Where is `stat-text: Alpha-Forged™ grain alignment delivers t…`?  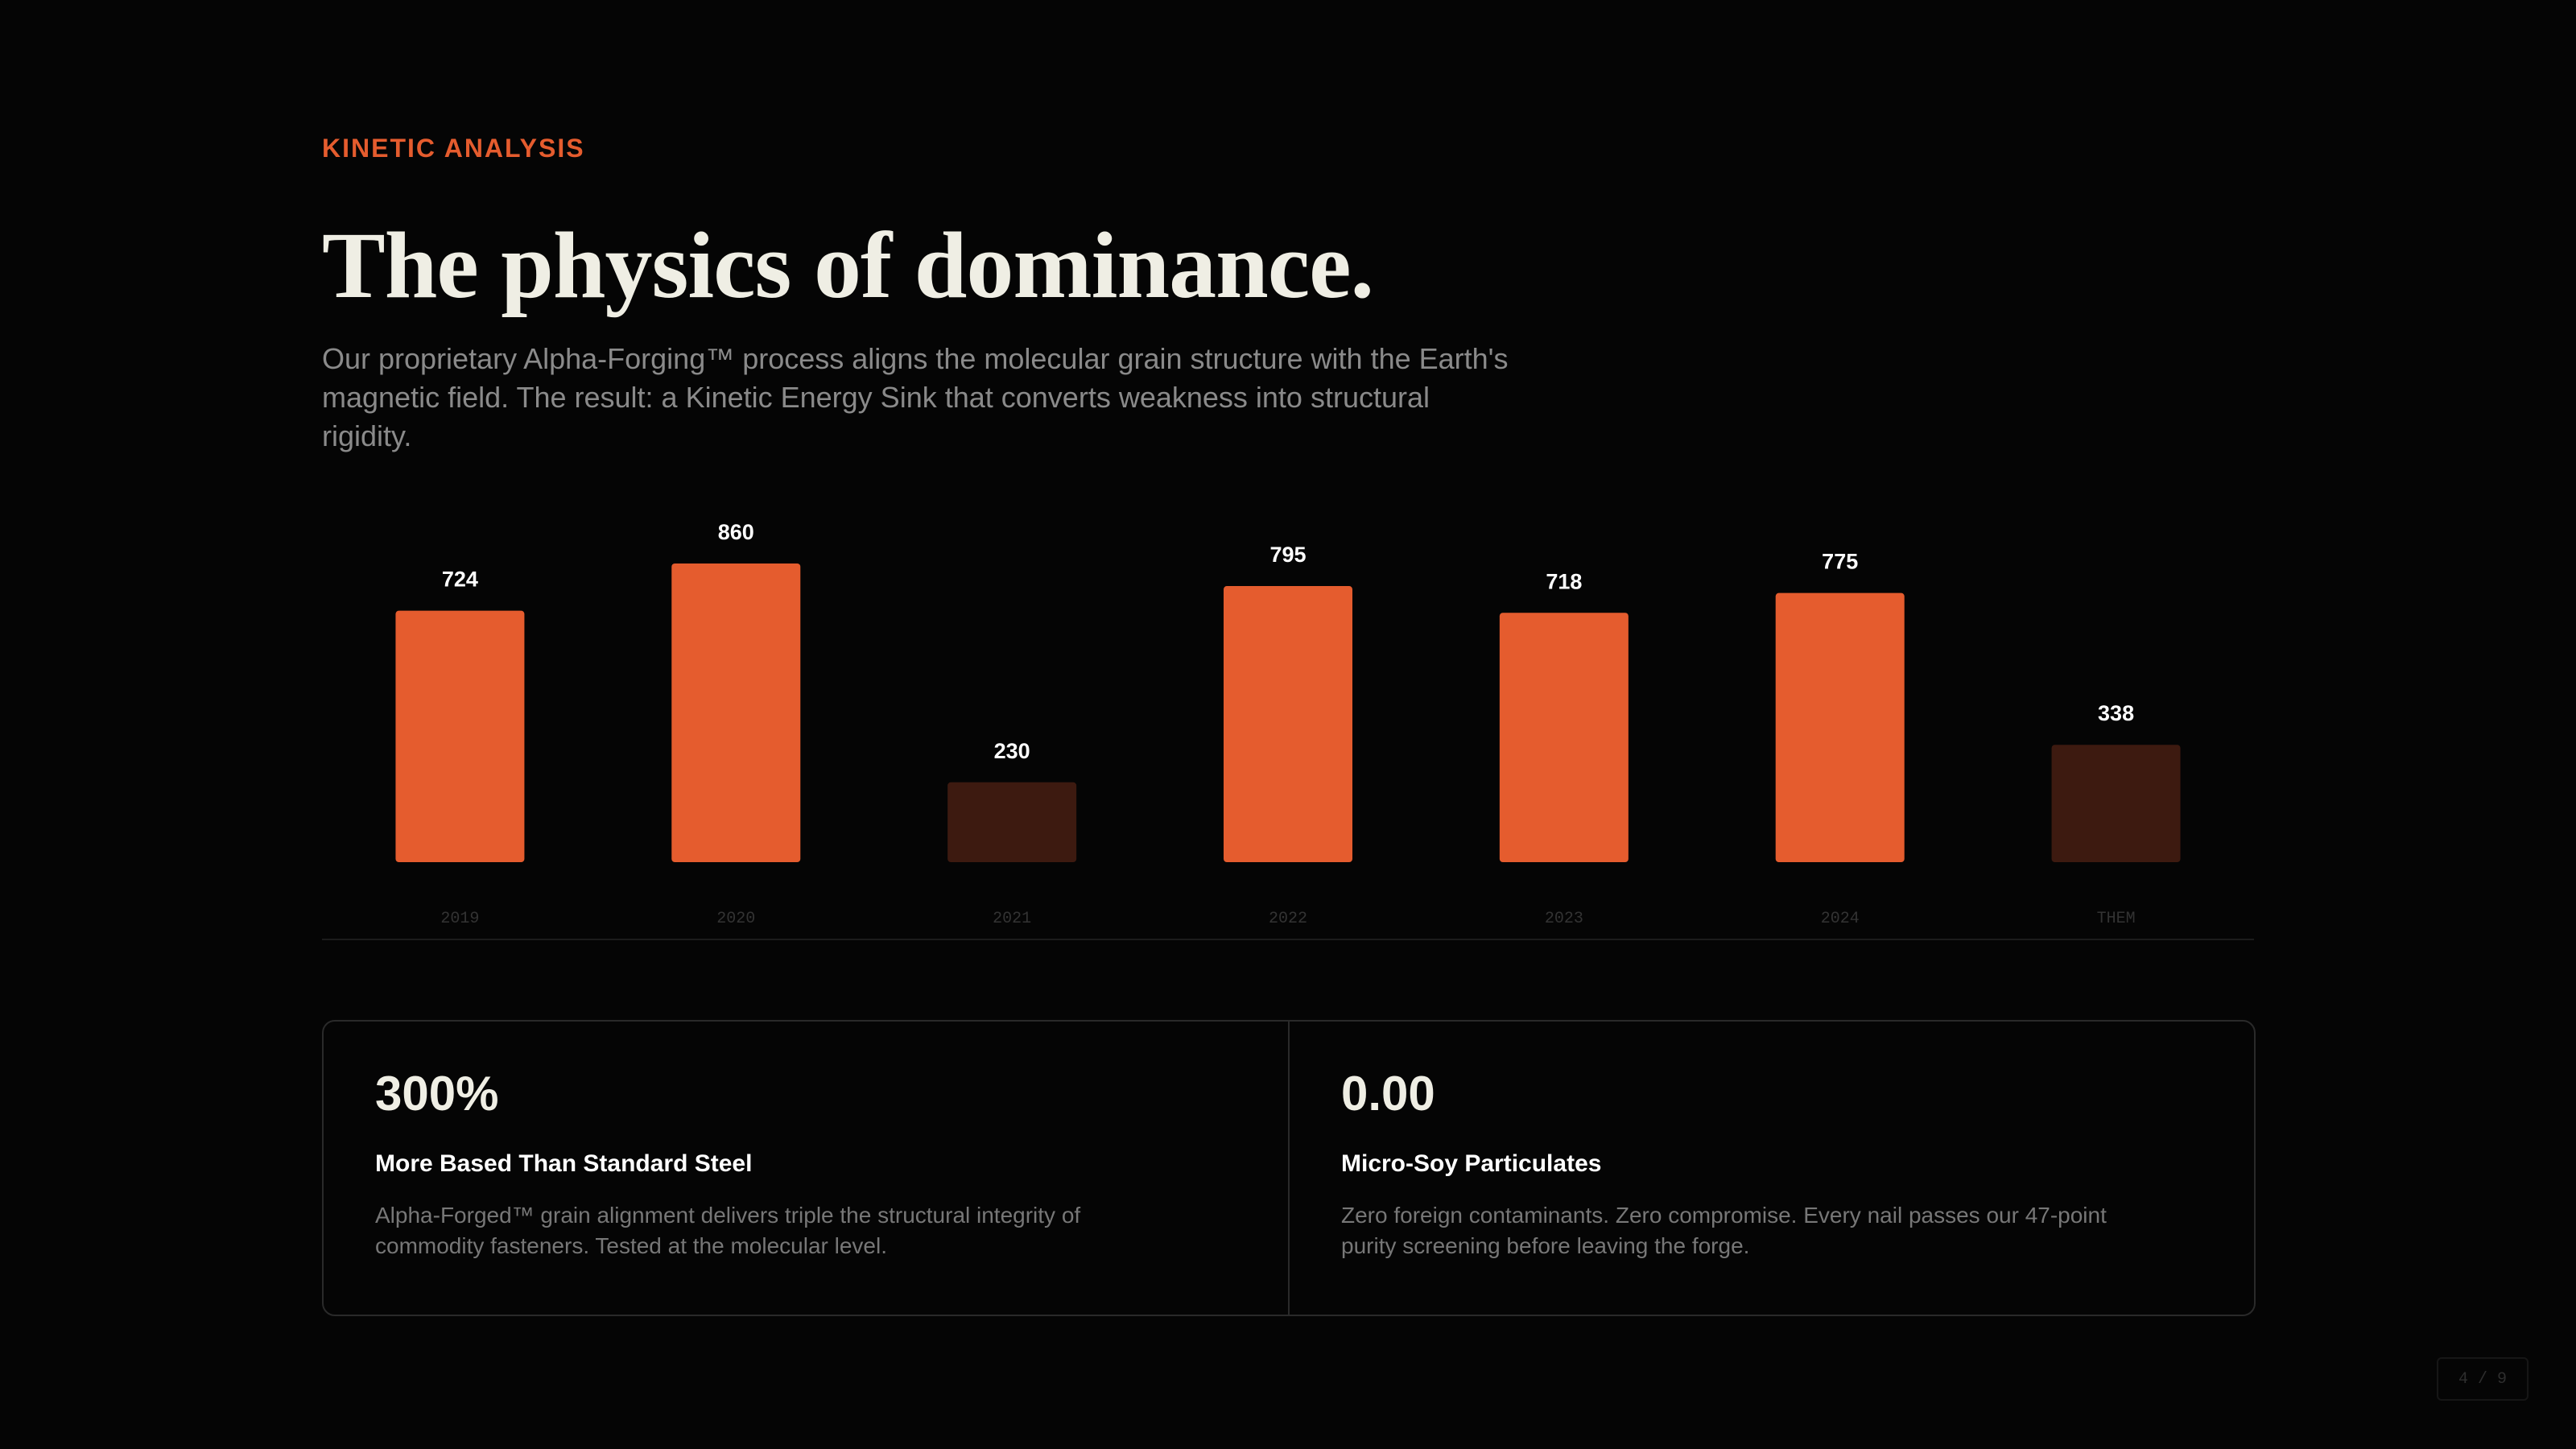
stat-text: Alpha-Forged™ grain alignment delivers t… is located at coordinates (728, 1230).